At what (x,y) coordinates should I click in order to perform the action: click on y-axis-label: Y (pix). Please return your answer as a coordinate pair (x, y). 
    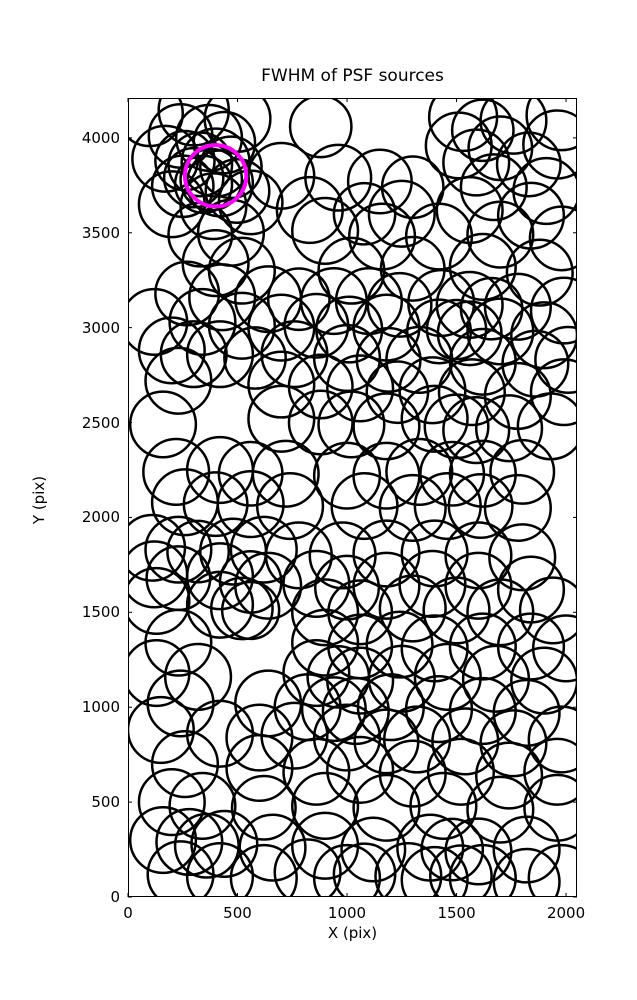
    Looking at the image, I should click on (39, 500).